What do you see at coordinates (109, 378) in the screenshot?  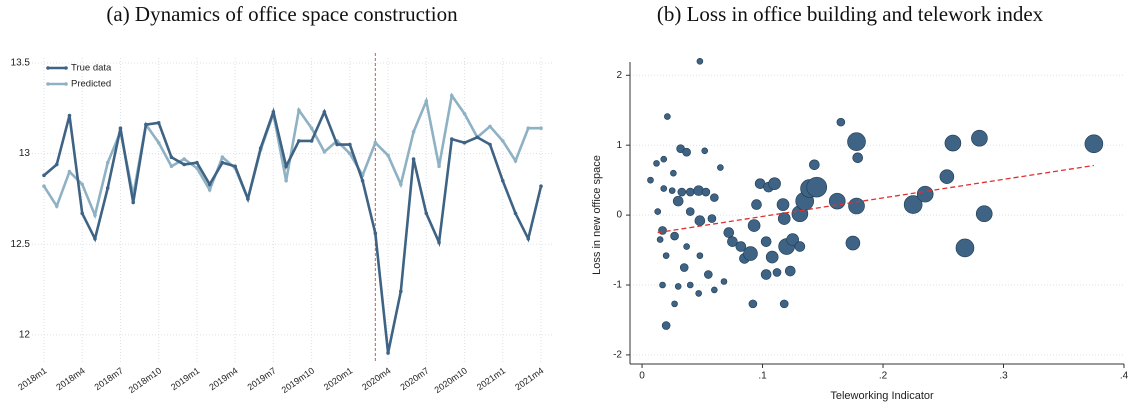 I see `x-tick-label: 2018m7` at bounding box center [109, 378].